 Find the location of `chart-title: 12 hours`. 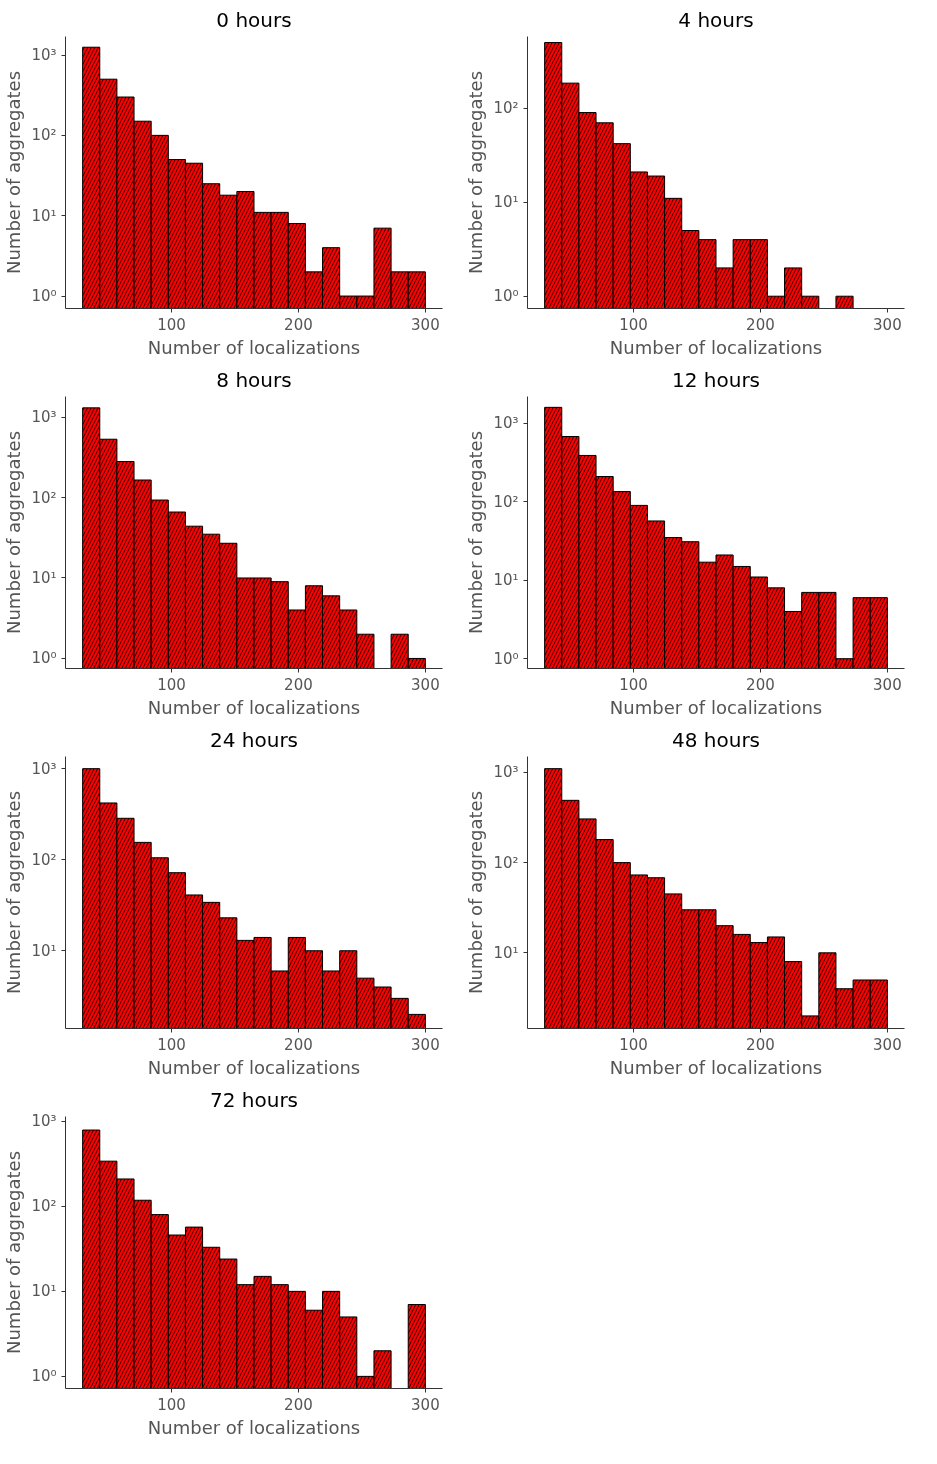

chart-title: 12 hours is located at coordinates (716, 379).